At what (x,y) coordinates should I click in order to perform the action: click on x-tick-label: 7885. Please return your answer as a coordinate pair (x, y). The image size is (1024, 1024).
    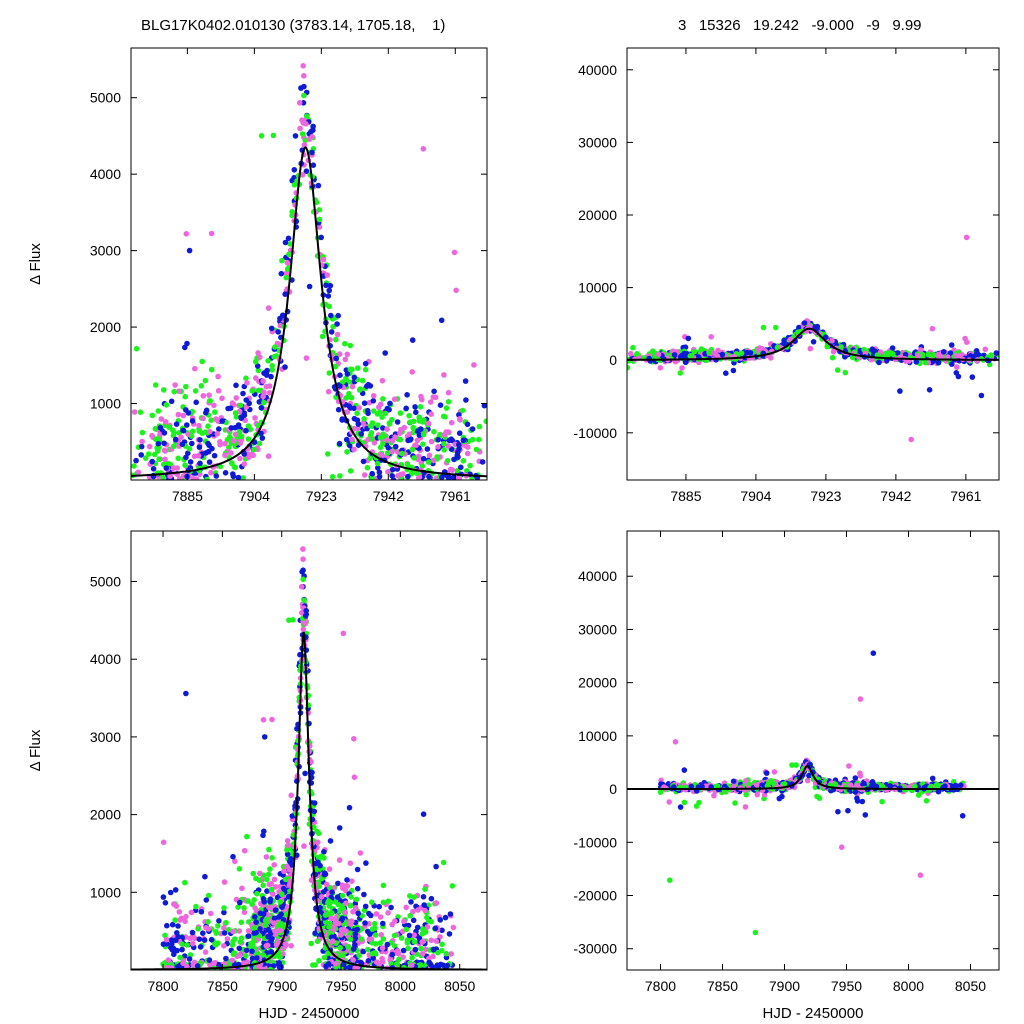
    Looking at the image, I should click on (187, 496).